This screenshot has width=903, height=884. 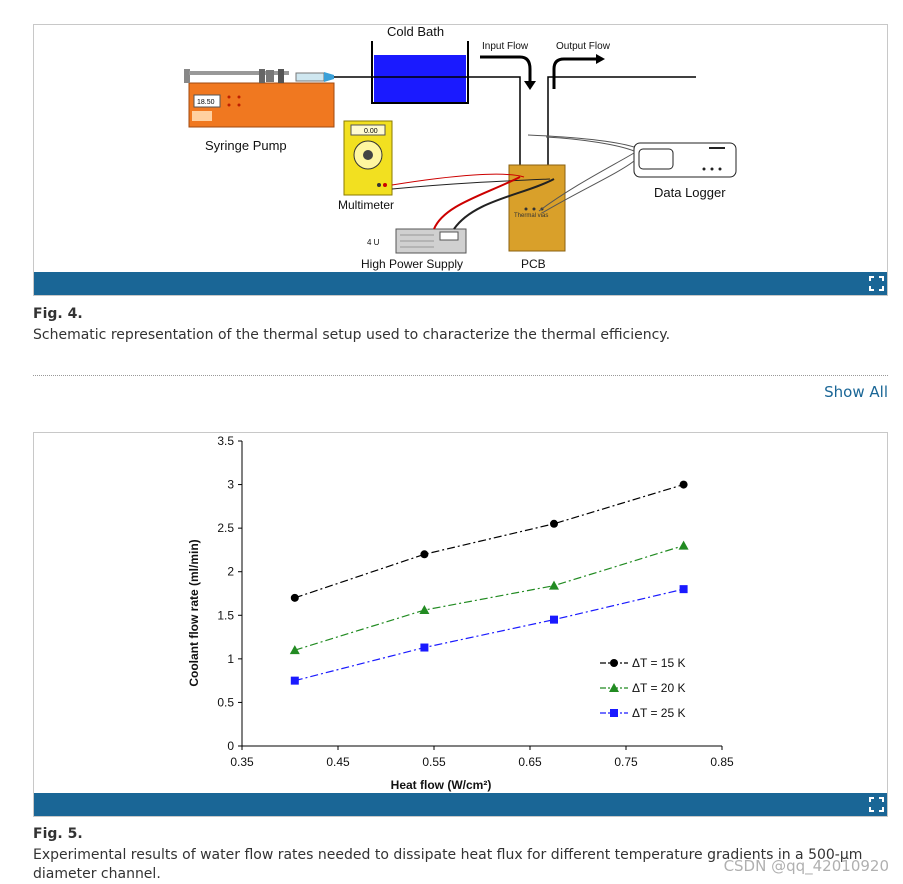 What do you see at coordinates (414, 249) in the screenshot?
I see `high-power-supply: 4 U High Power Supply` at bounding box center [414, 249].